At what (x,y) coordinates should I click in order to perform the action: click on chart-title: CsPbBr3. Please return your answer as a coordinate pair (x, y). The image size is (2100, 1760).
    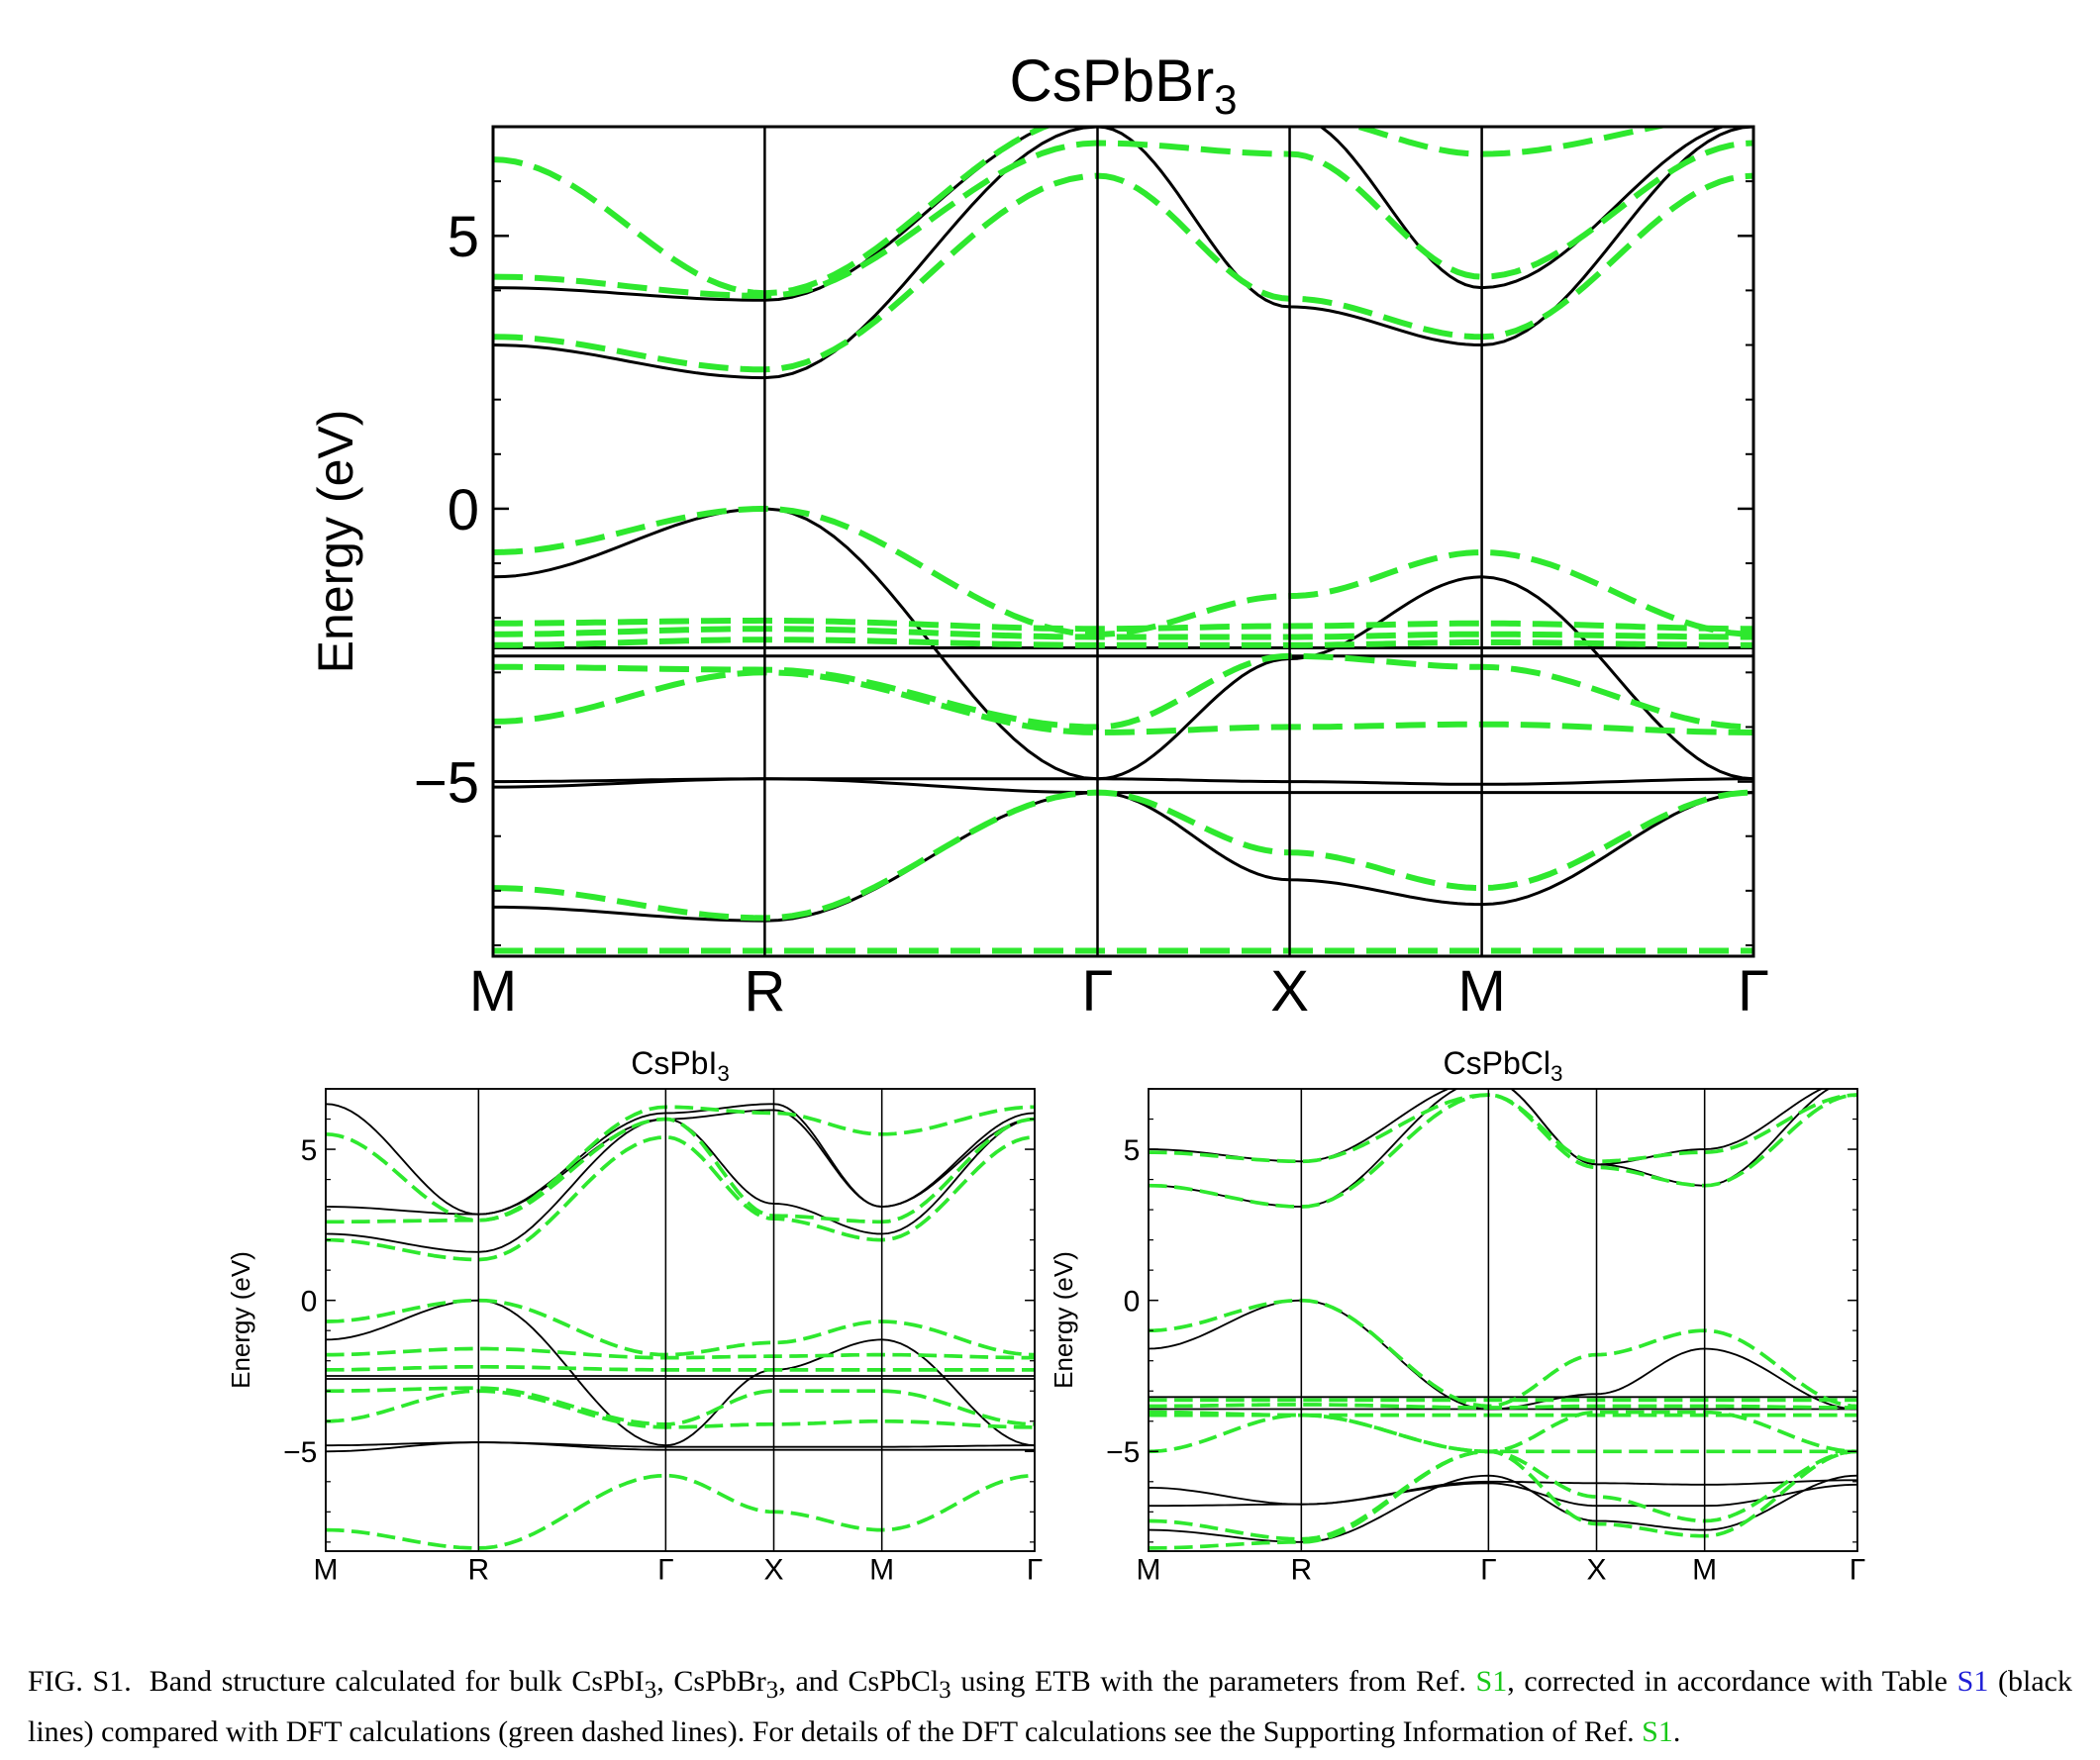
    Looking at the image, I should click on (1123, 85).